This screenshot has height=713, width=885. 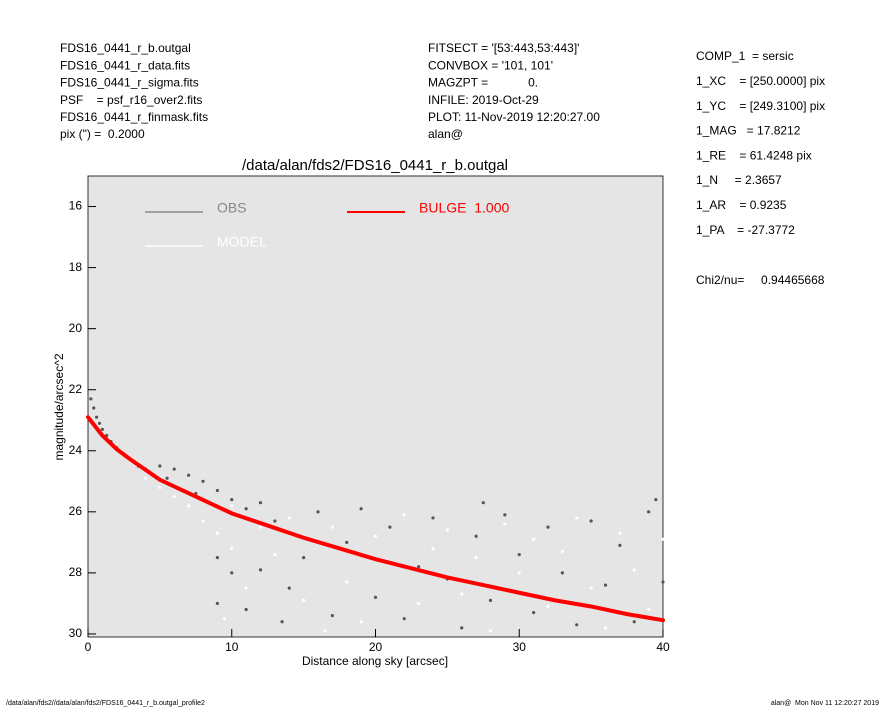 What do you see at coordinates (503, 48) in the screenshot?
I see `header-middle-line: FITSECT = '[53:443,53:443]'` at bounding box center [503, 48].